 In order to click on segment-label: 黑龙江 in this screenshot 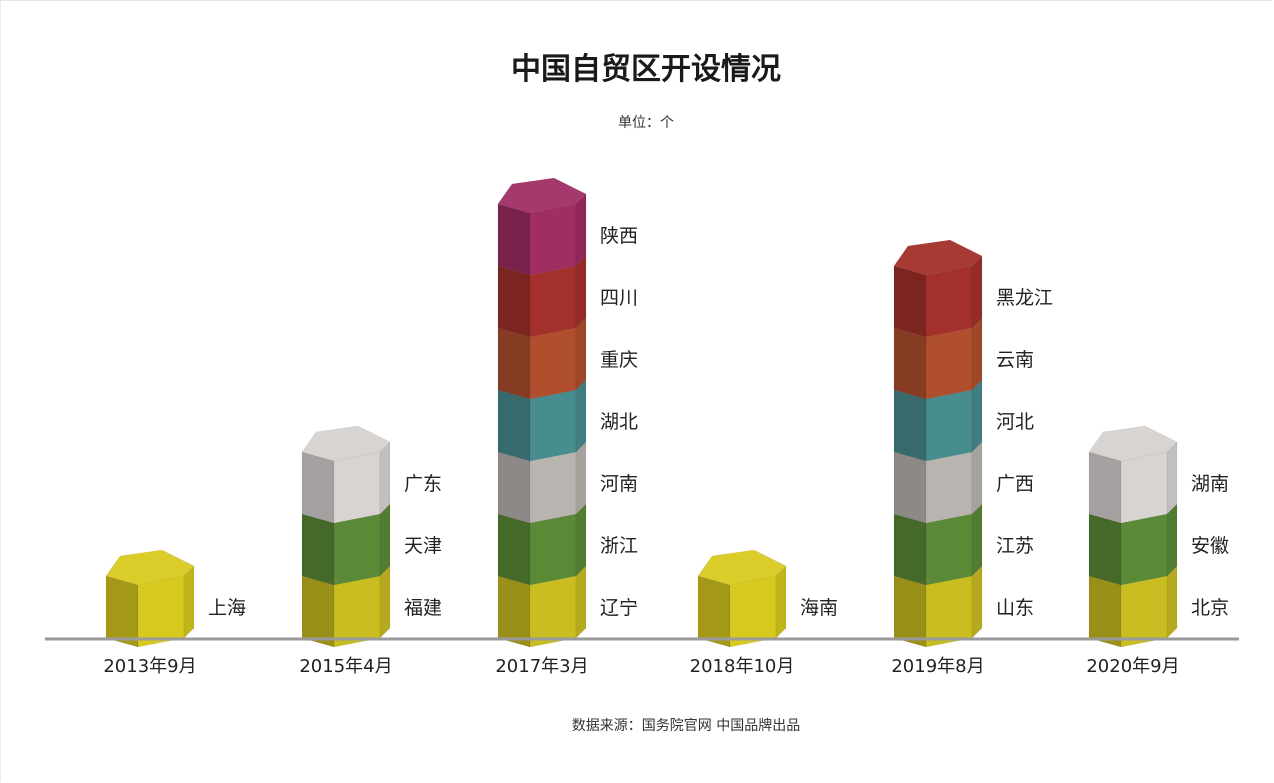, I will do `click(1024, 298)`.